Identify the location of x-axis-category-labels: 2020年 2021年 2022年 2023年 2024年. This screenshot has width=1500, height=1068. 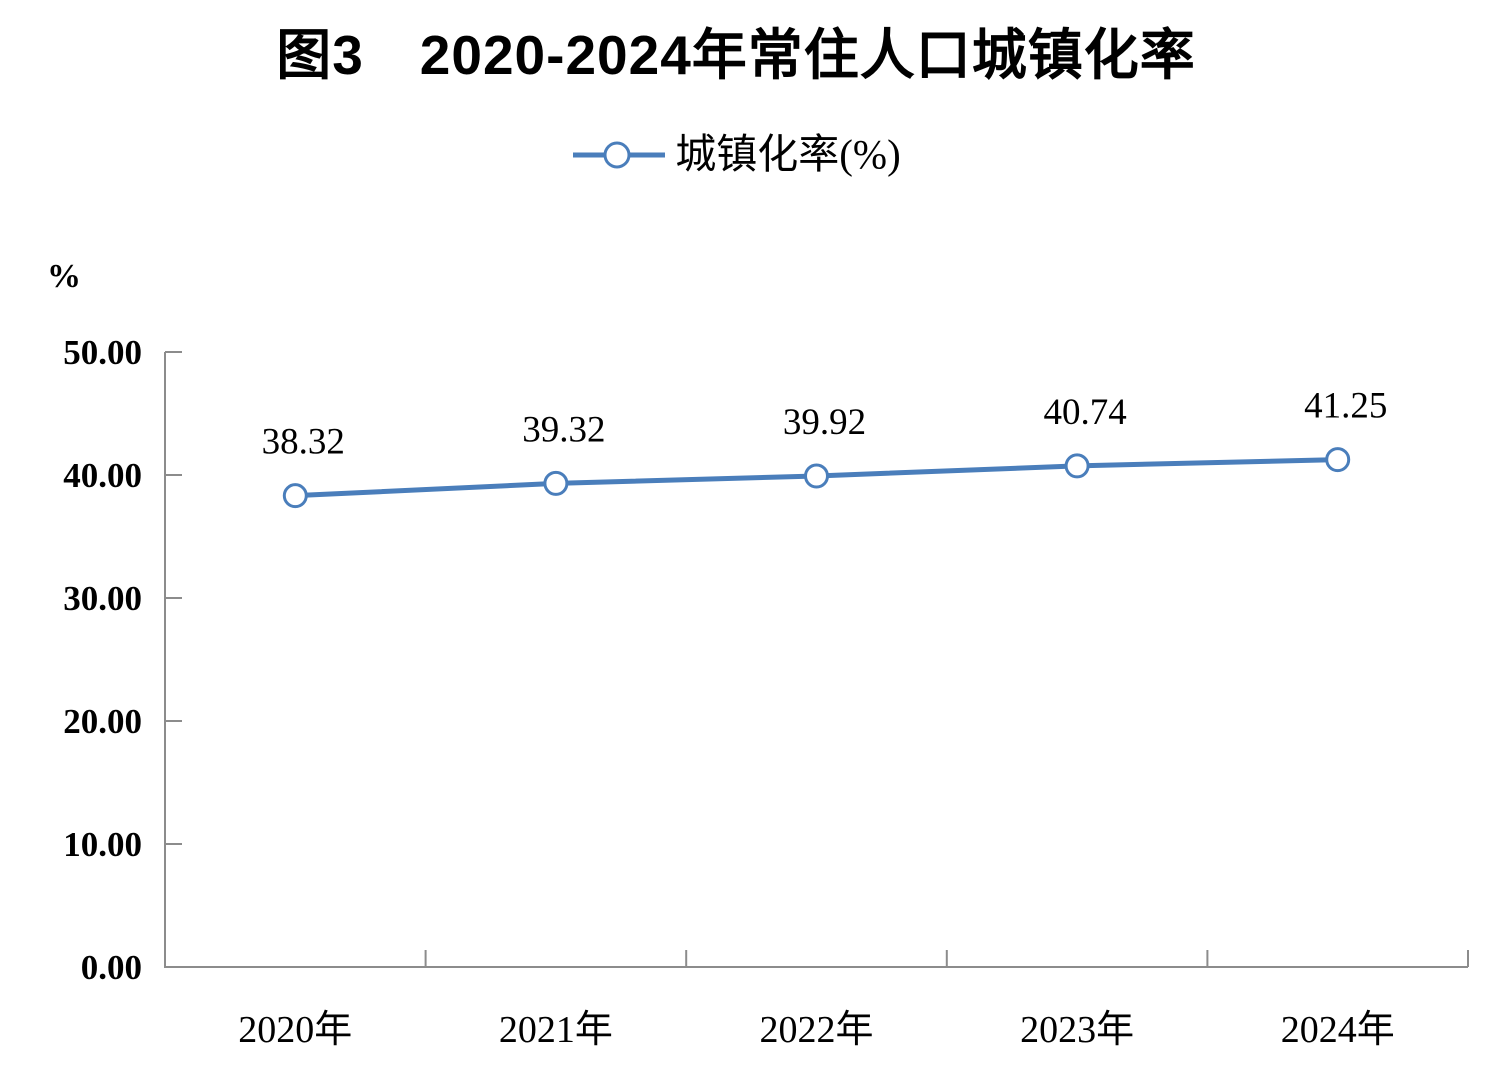
(816, 1030).